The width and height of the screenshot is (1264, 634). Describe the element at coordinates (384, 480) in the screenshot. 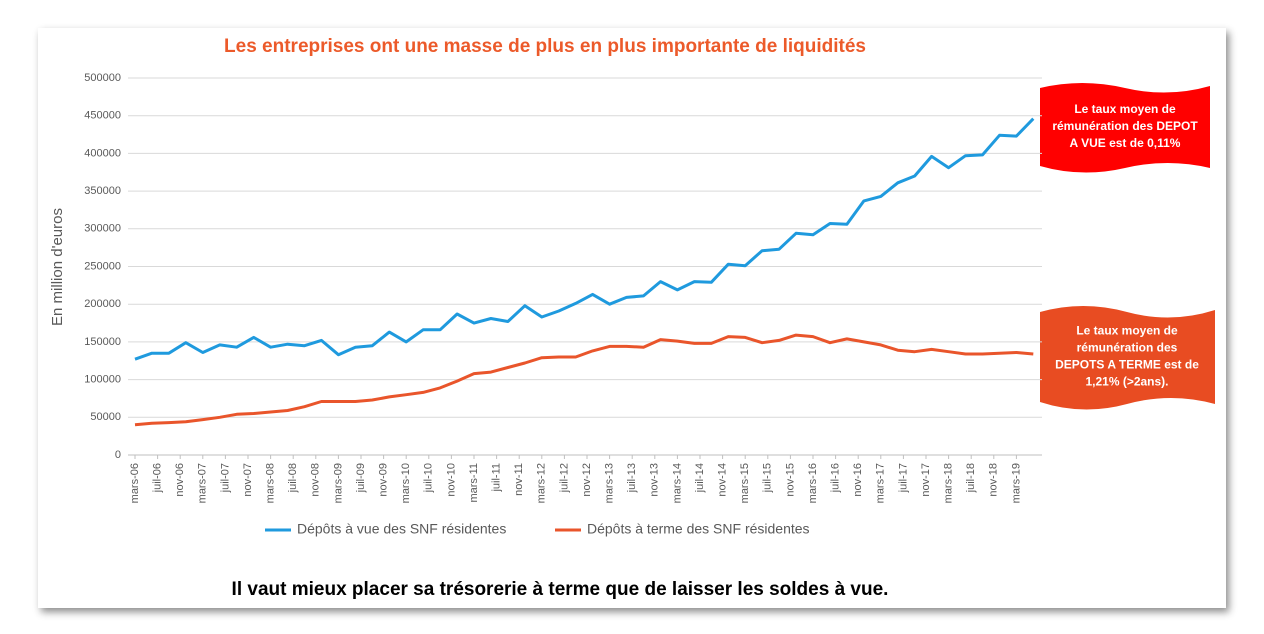

I see `x-tick-label: nov-09` at that location.